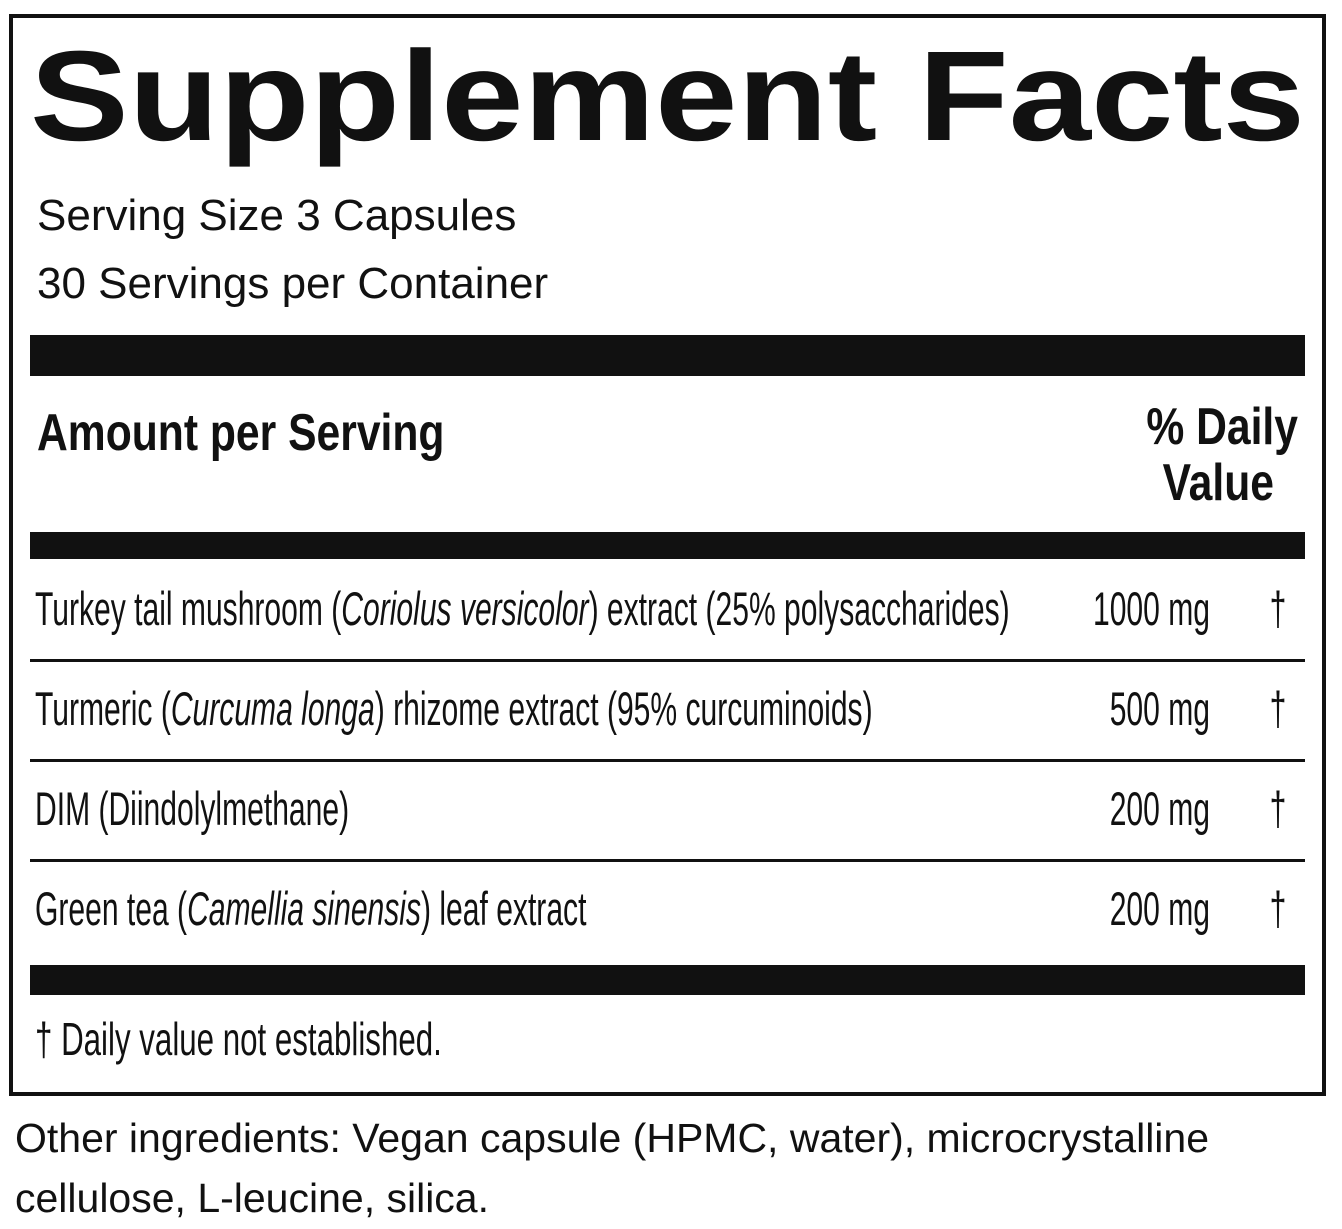 This screenshot has height=1229, width=1342. What do you see at coordinates (240, 433) in the screenshot?
I see `amount-header: Amount per Serving` at bounding box center [240, 433].